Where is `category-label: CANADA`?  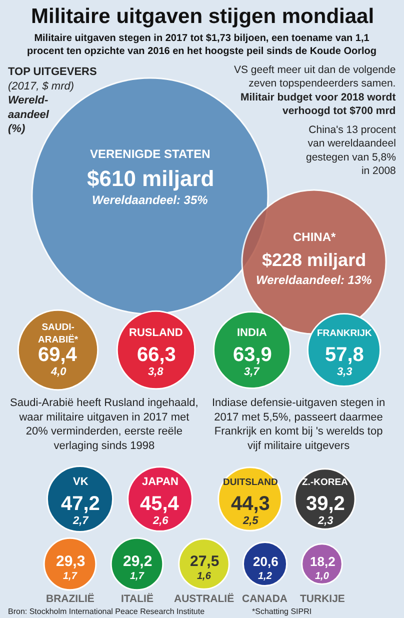
category-label: CANADA is located at coordinates (265, 599).